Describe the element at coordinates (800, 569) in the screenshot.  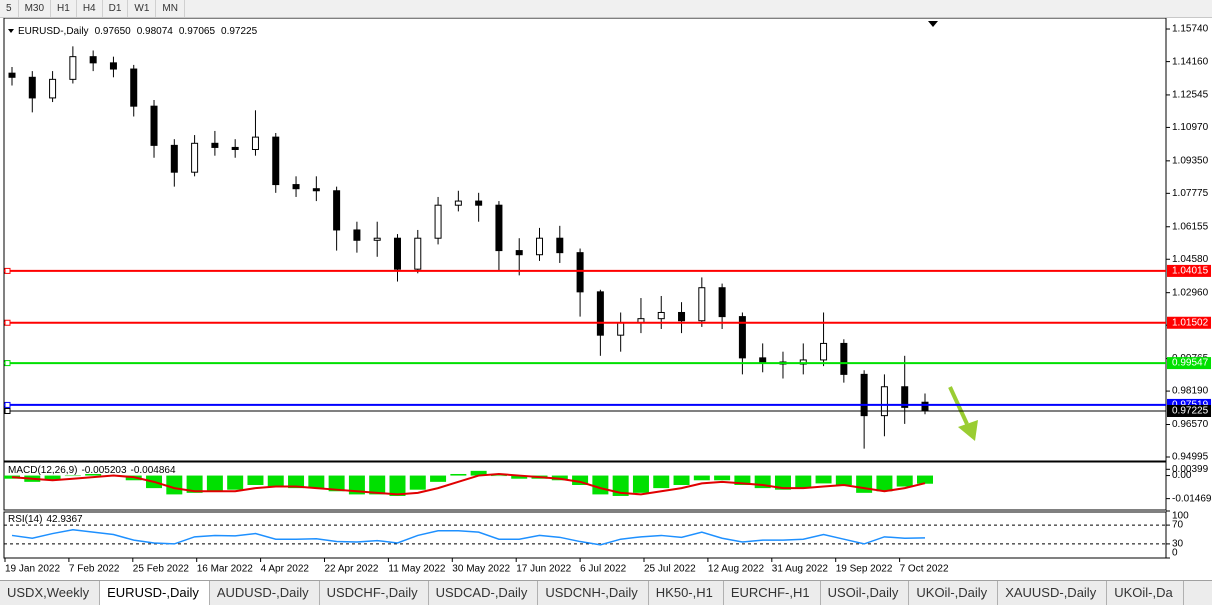
I see `x-tick-label: 31 Aug 2022` at that location.